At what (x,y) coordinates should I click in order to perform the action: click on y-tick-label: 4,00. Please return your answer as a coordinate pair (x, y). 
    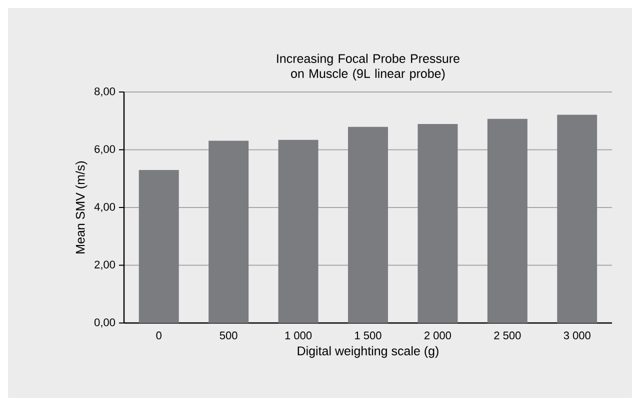
    Looking at the image, I should click on (105, 207).